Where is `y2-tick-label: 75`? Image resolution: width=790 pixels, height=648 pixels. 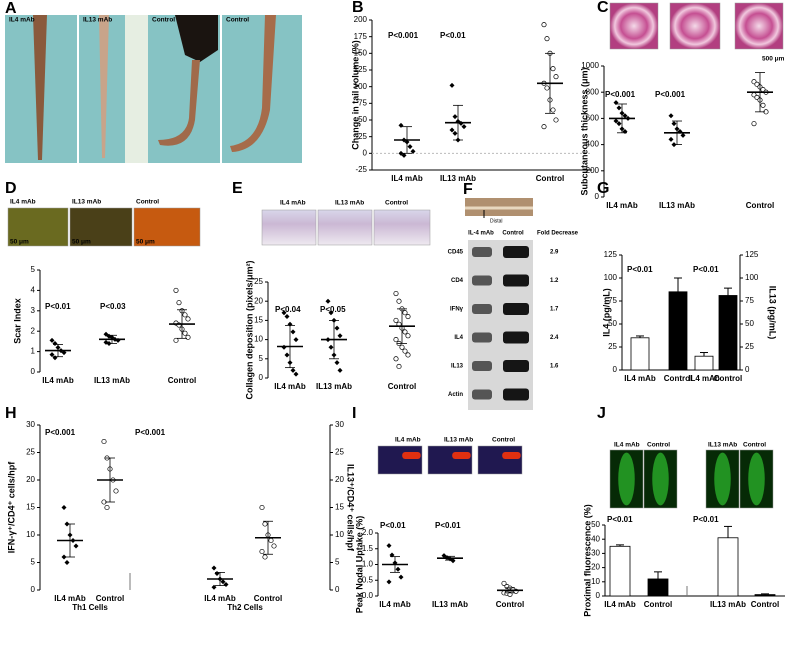 y2-tick-label: 75 is located at coordinates (749, 300).